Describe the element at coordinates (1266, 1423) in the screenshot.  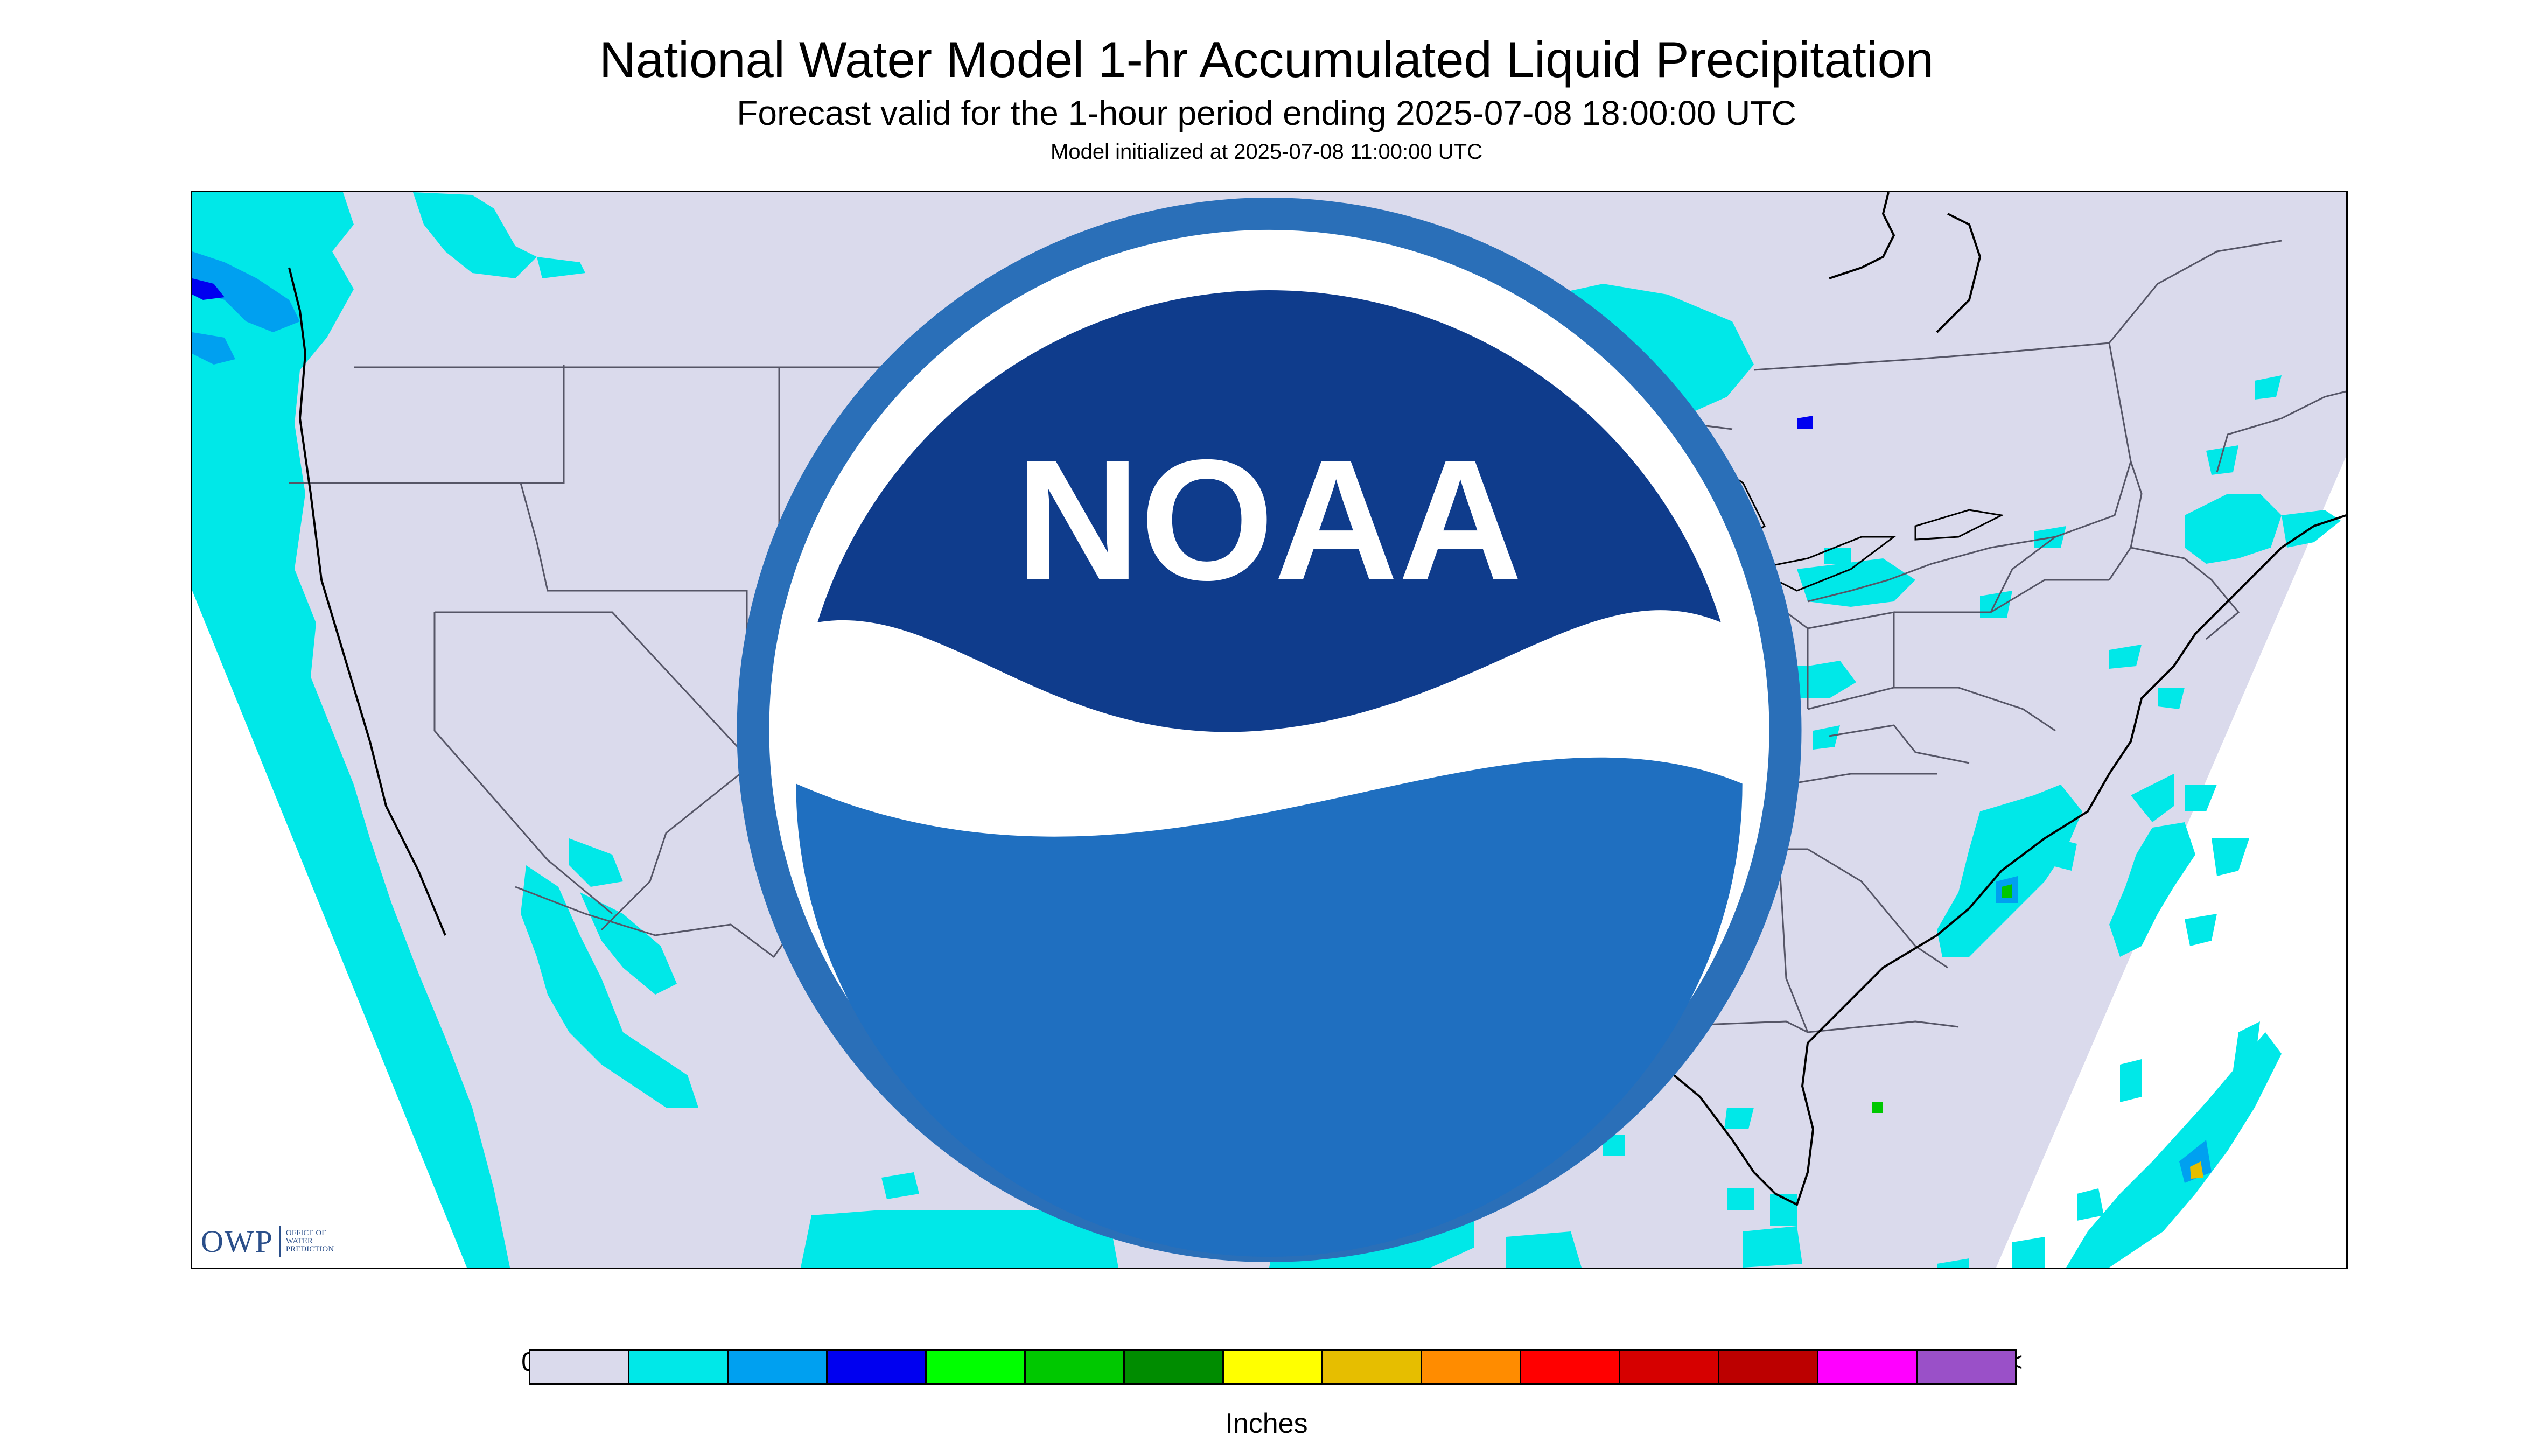
I see `legend-units: Inches` at that location.